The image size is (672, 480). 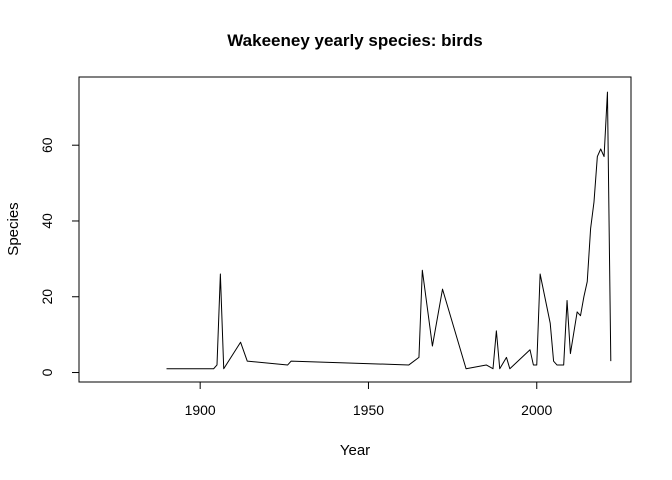 I want to click on y-axis: 0 20 40 60, so click(x=59, y=256).